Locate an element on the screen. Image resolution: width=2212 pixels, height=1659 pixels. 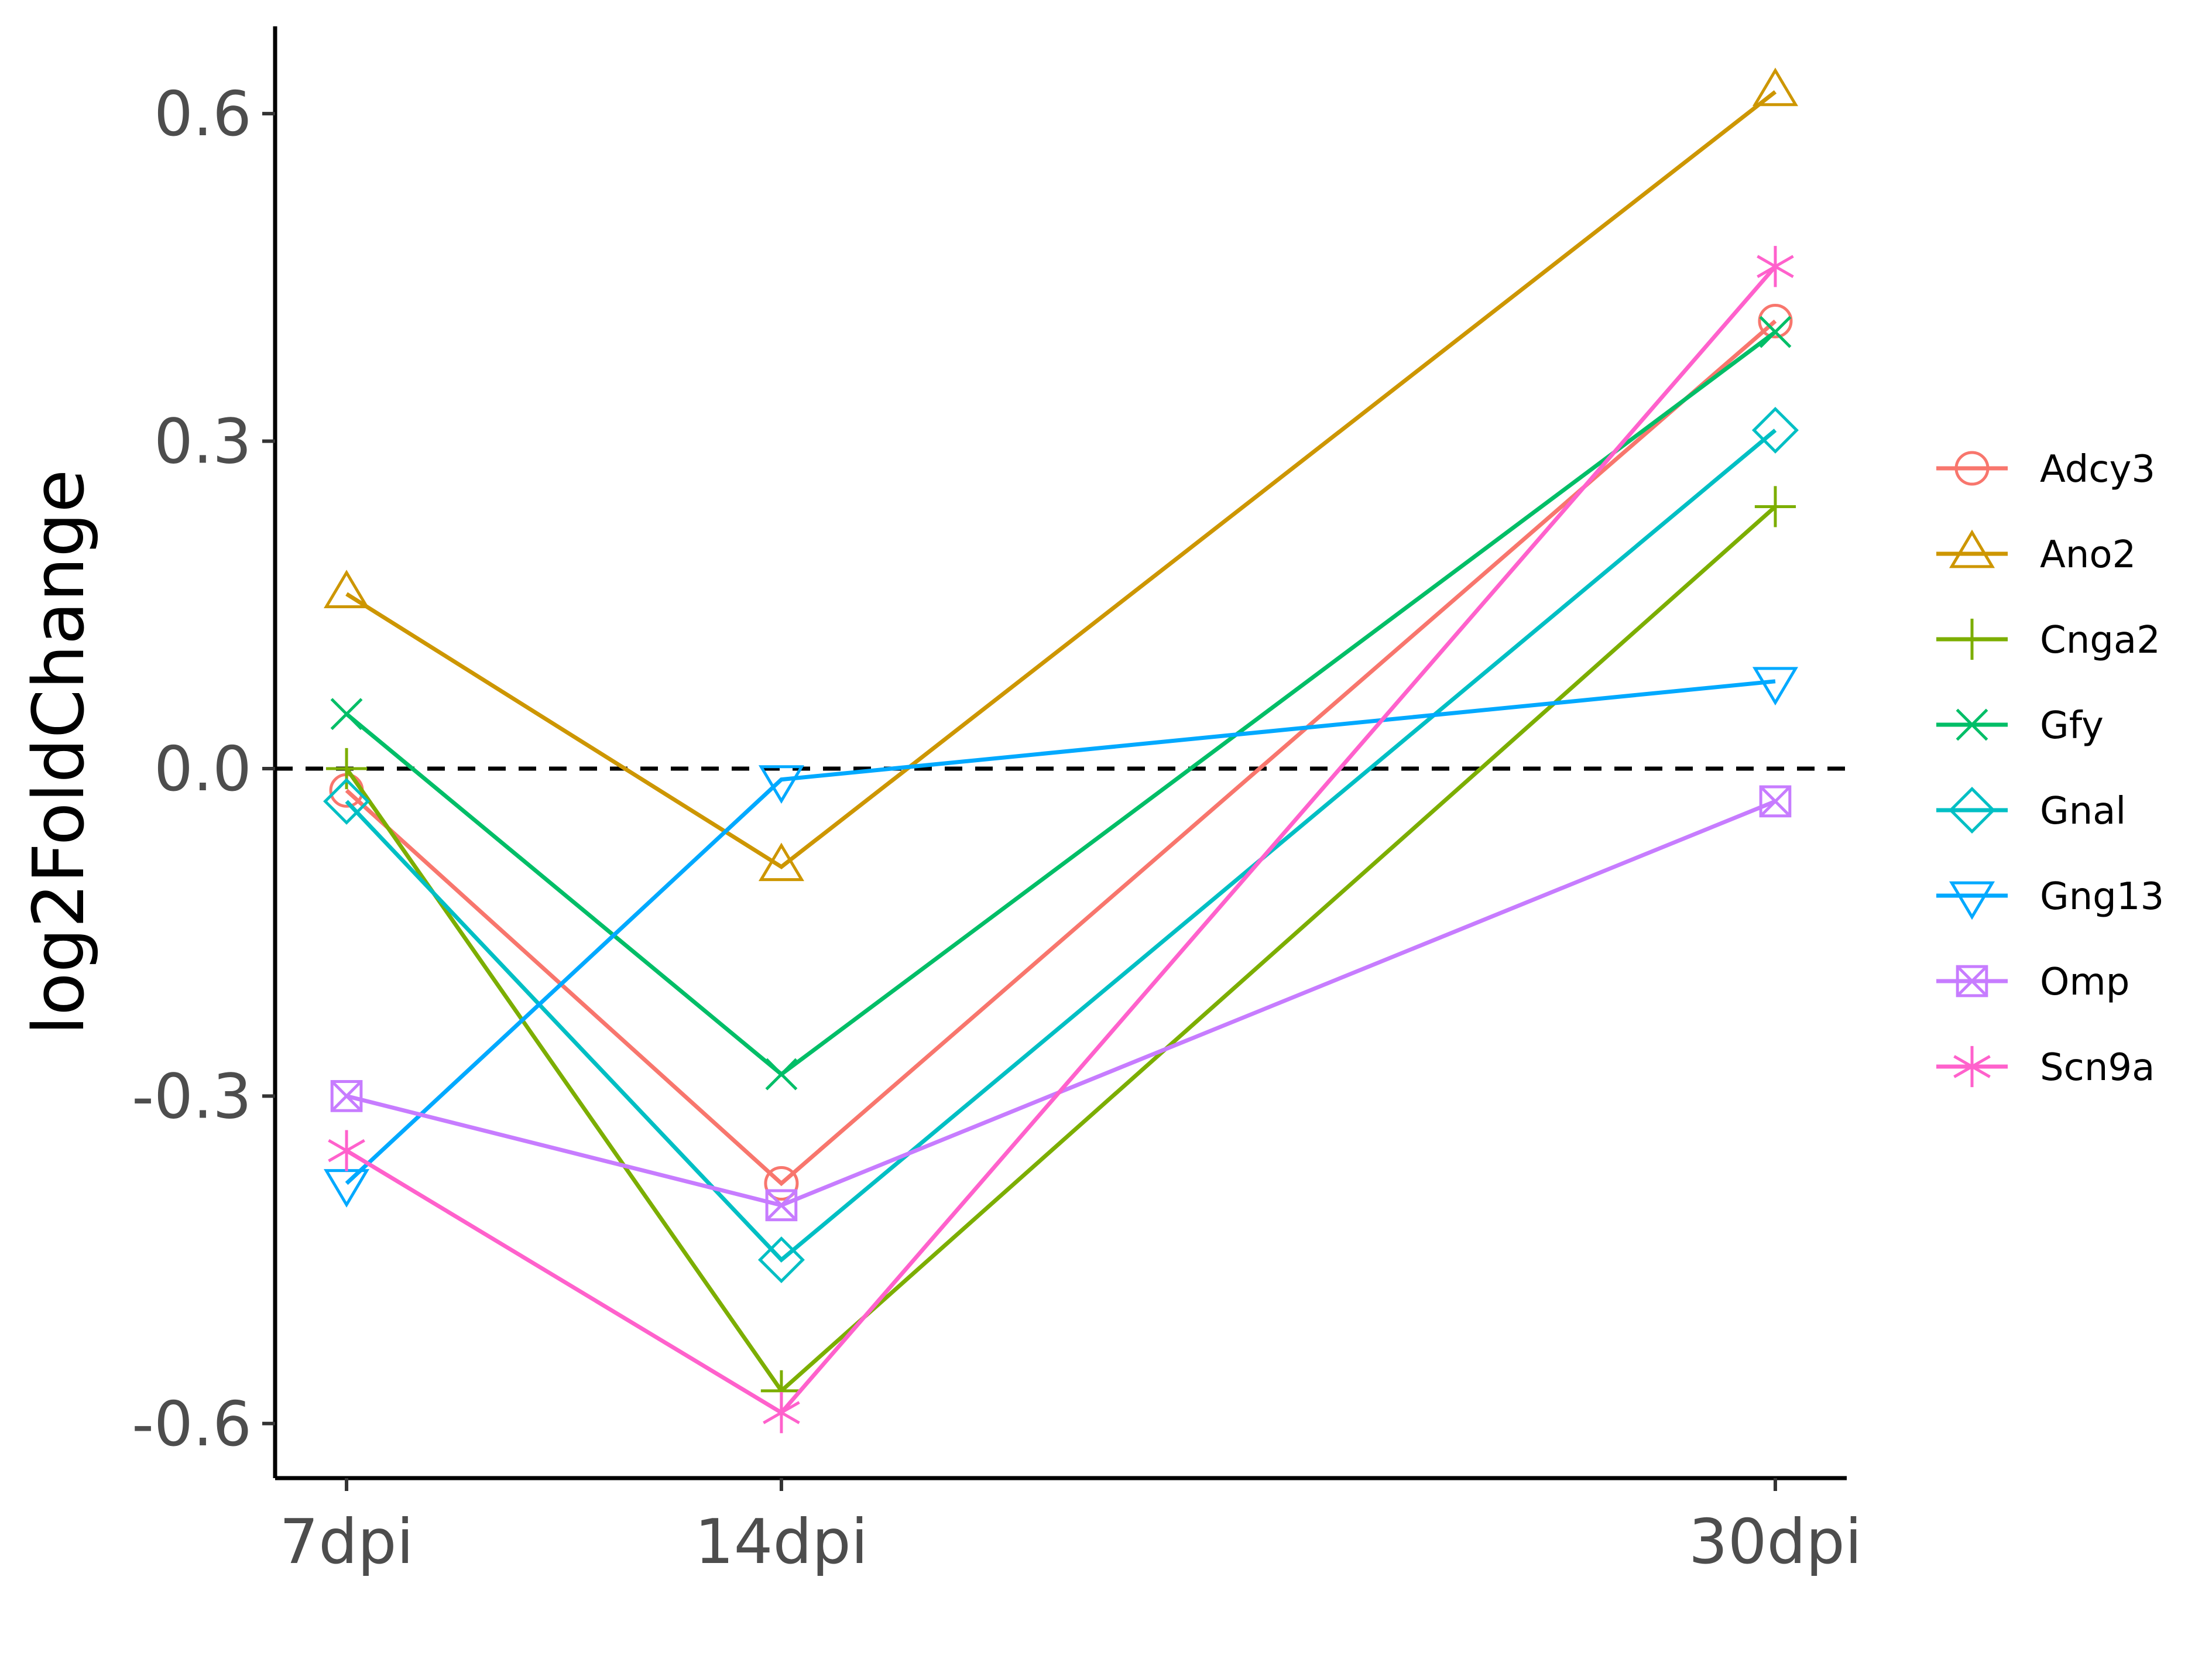
legend-label: Gfy is located at coordinates (2072, 726).